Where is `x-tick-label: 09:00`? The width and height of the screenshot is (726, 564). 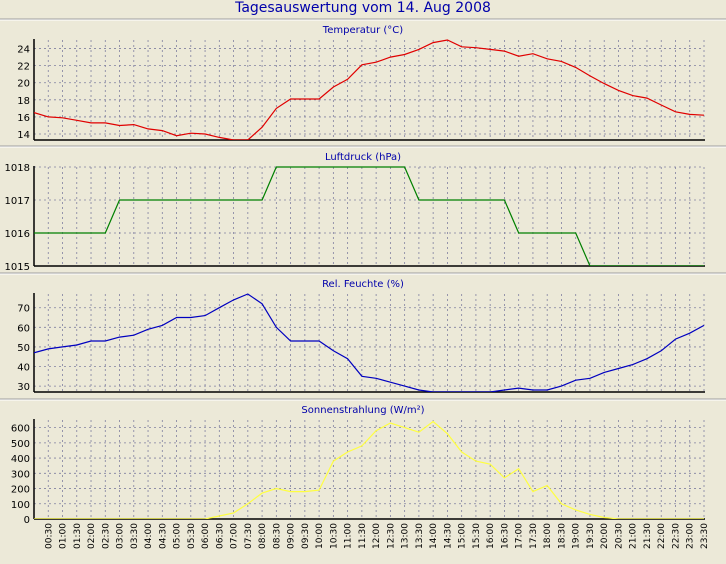
x-tick-label: 09:00 is located at coordinates (292, 536).